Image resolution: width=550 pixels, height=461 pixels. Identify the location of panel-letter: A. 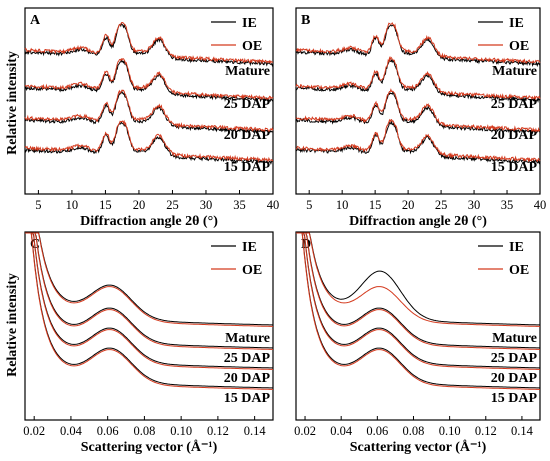
(35, 20).